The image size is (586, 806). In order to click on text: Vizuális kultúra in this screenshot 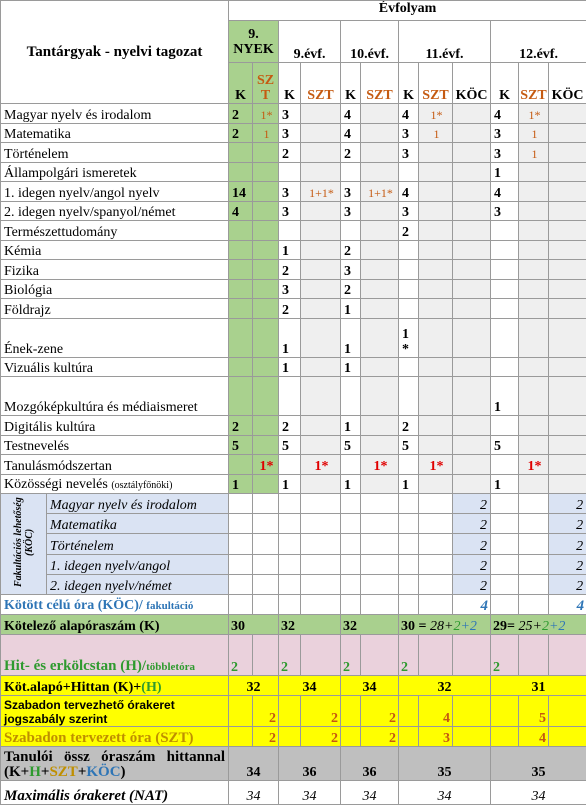, I will do `click(48, 368)`.